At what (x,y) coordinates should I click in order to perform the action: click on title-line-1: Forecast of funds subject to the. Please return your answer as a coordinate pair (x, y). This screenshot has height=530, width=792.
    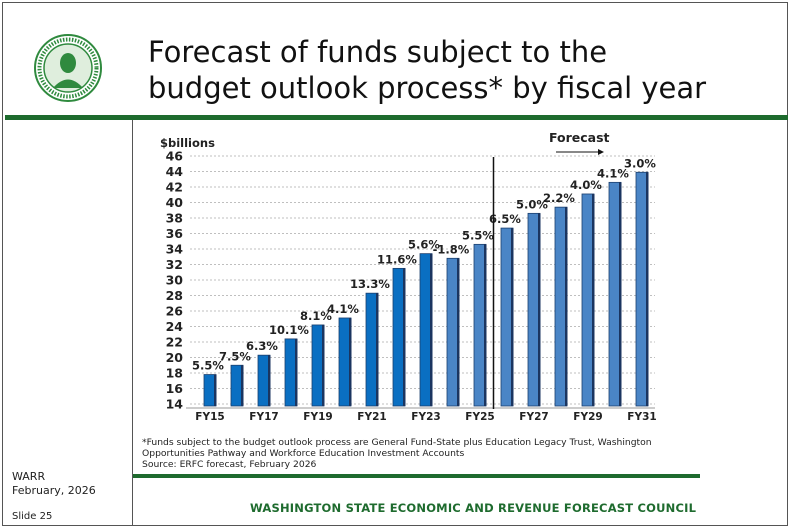
    Looking at the image, I should click on (378, 52).